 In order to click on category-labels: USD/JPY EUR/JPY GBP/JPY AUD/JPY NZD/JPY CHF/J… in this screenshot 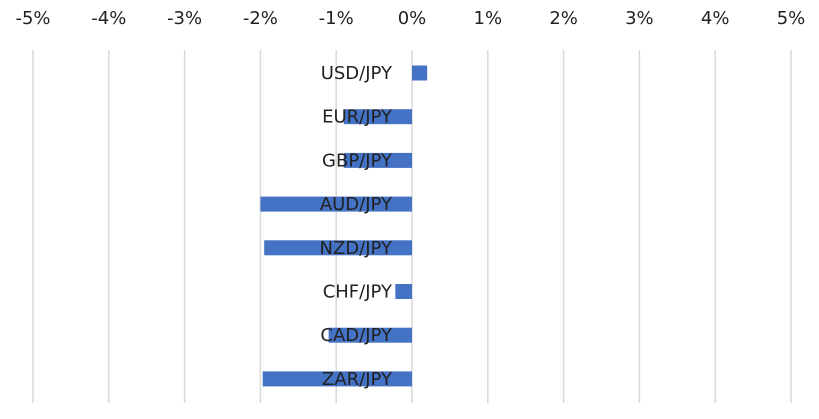, I will do `click(356, 226)`.